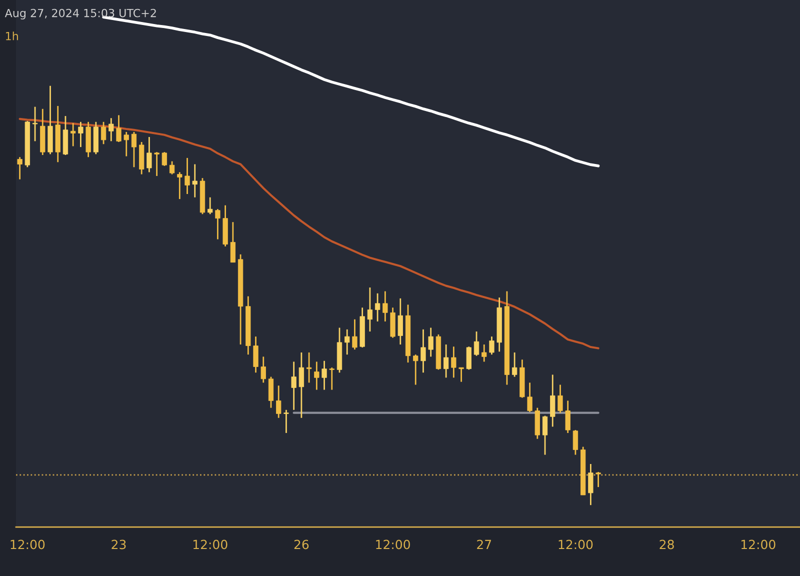  I want to click on text: Aug 27, 2024 15:03 UTC+2, so click(80, 14).